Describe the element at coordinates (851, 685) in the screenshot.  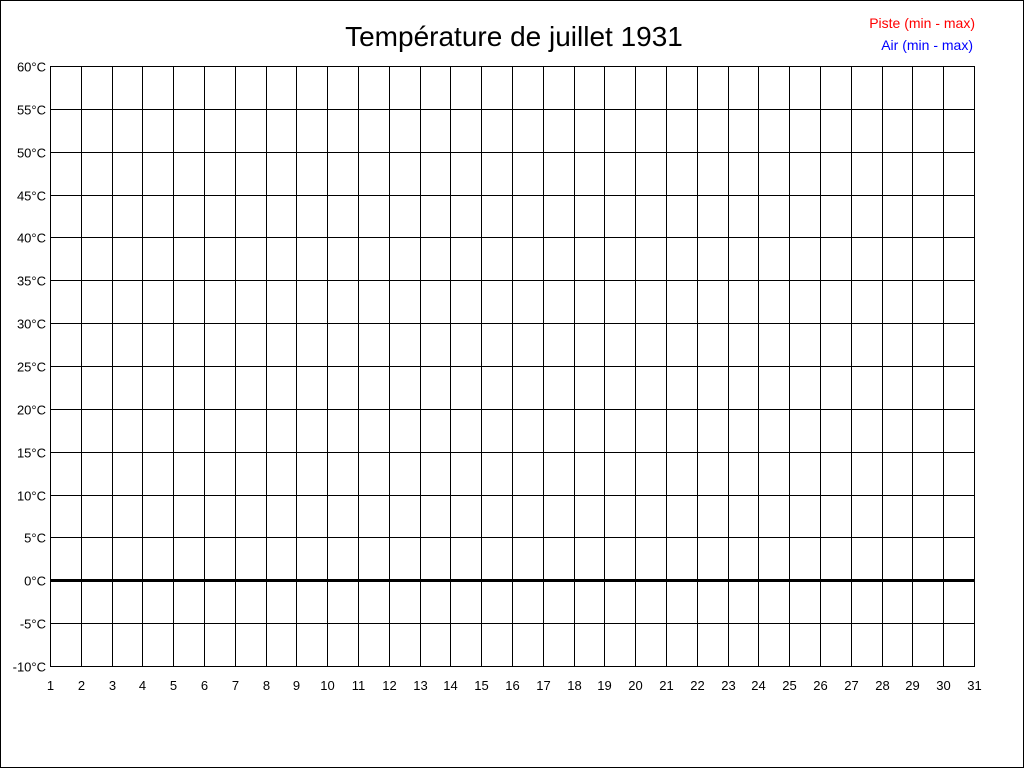
I see `x-tick-label: 27` at that location.